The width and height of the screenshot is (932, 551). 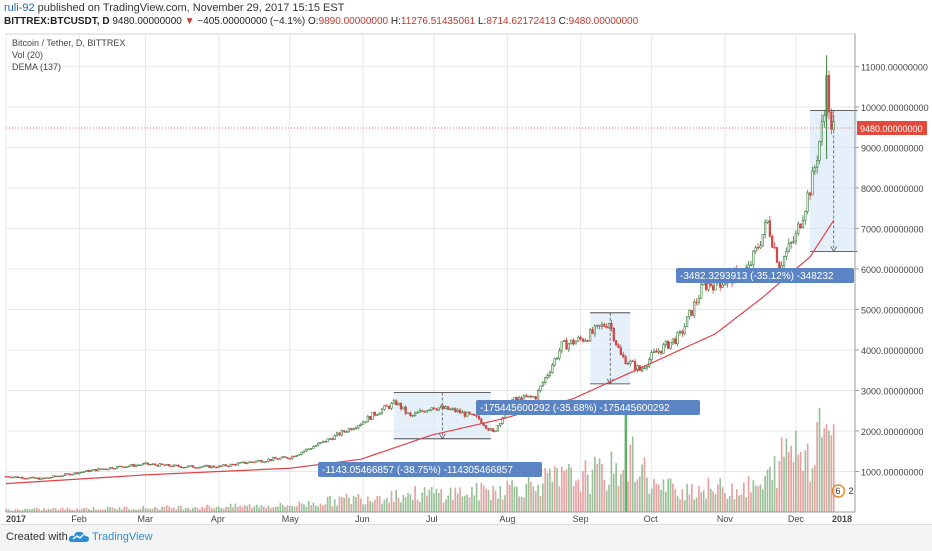 I want to click on x-tick-label: Aug, so click(x=507, y=519).